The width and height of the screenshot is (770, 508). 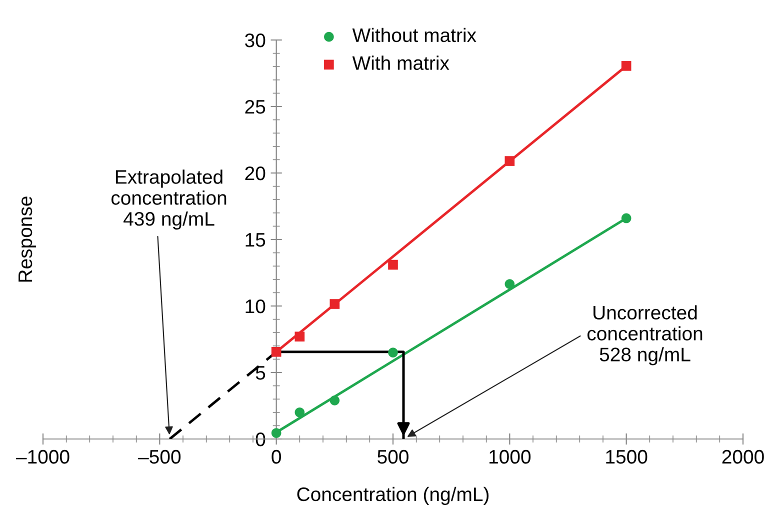 I want to click on y-tick-label: 25, so click(x=255, y=107).